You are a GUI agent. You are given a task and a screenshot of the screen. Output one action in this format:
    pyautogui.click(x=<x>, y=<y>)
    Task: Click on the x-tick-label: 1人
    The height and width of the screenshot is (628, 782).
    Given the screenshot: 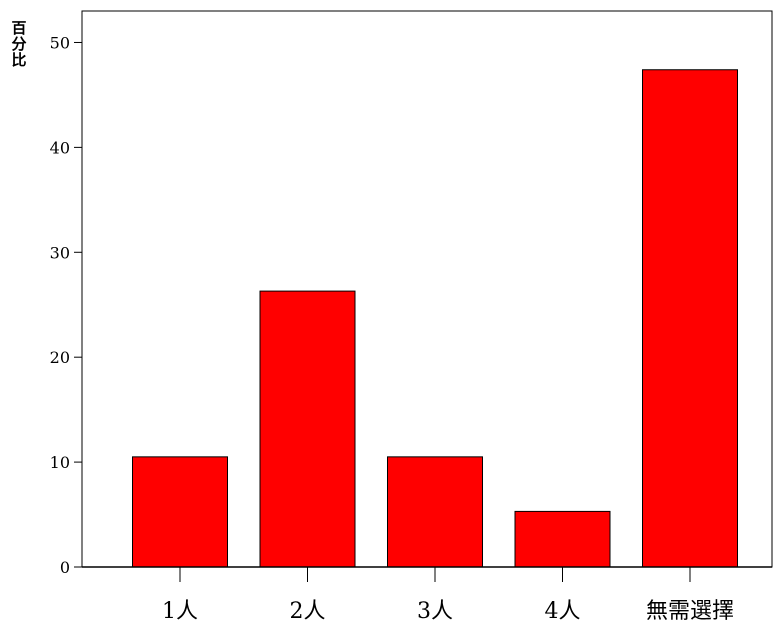 What is the action you would take?
    pyautogui.click(x=180, y=611)
    